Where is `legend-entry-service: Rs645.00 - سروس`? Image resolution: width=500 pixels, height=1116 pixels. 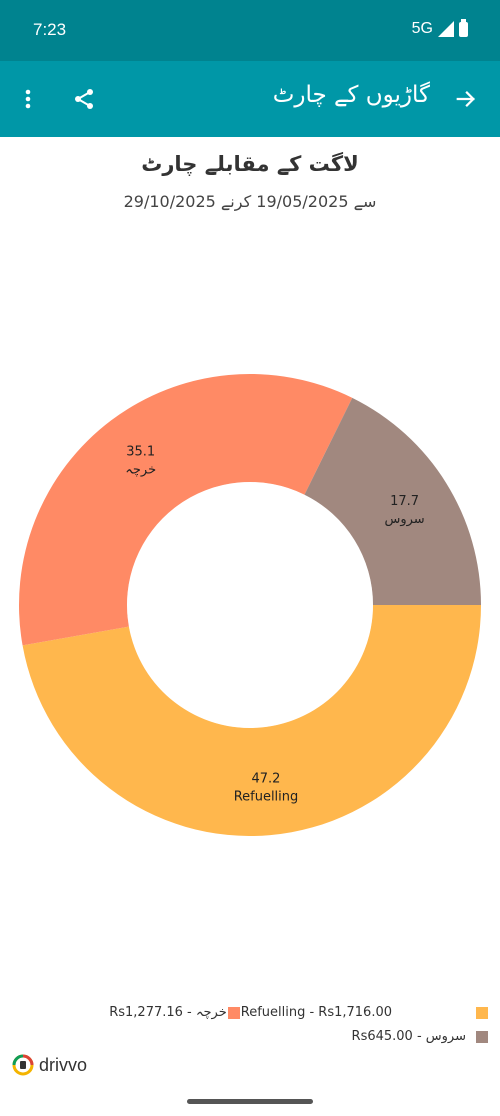
legend-entry-service: Rs645.00 - سروس is located at coordinates (408, 1036).